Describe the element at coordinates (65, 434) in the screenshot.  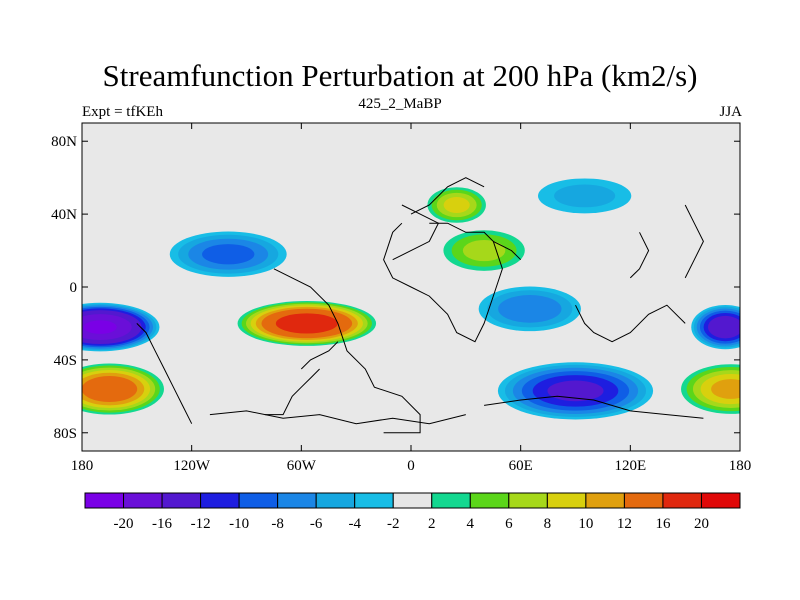
I see `y-tick-label: 80S` at that location.